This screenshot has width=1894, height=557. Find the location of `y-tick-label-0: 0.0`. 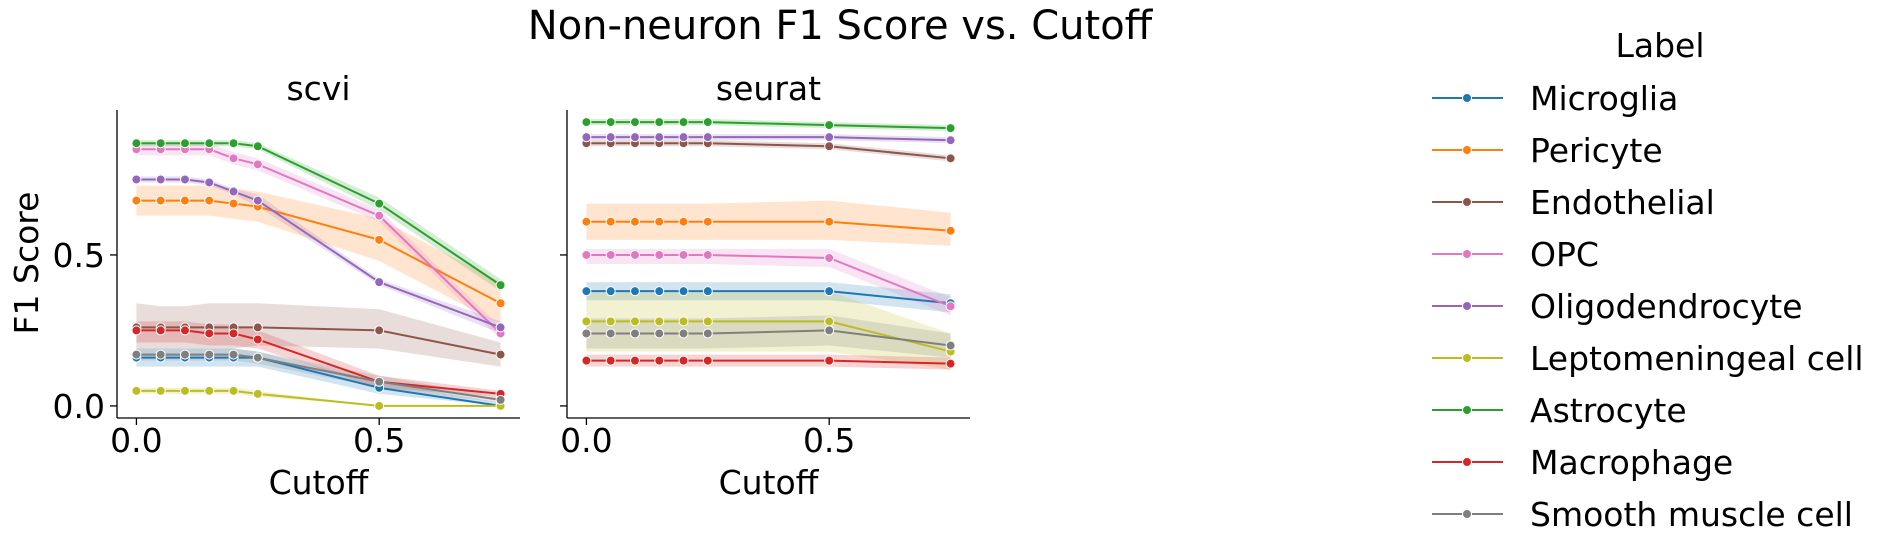

y-tick-label-0: 0.0 is located at coordinates (79, 406).